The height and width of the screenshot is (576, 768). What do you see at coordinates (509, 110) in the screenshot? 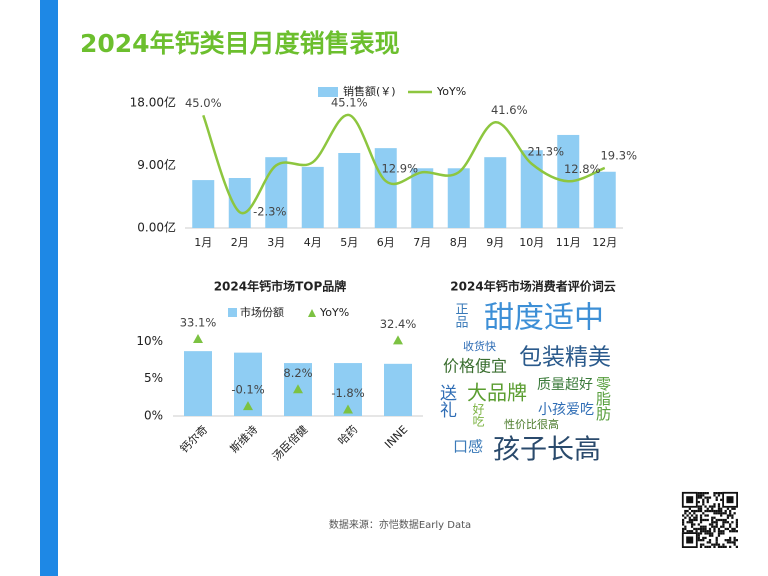
I see `data-label: 41.6%` at bounding box center [509, 110].